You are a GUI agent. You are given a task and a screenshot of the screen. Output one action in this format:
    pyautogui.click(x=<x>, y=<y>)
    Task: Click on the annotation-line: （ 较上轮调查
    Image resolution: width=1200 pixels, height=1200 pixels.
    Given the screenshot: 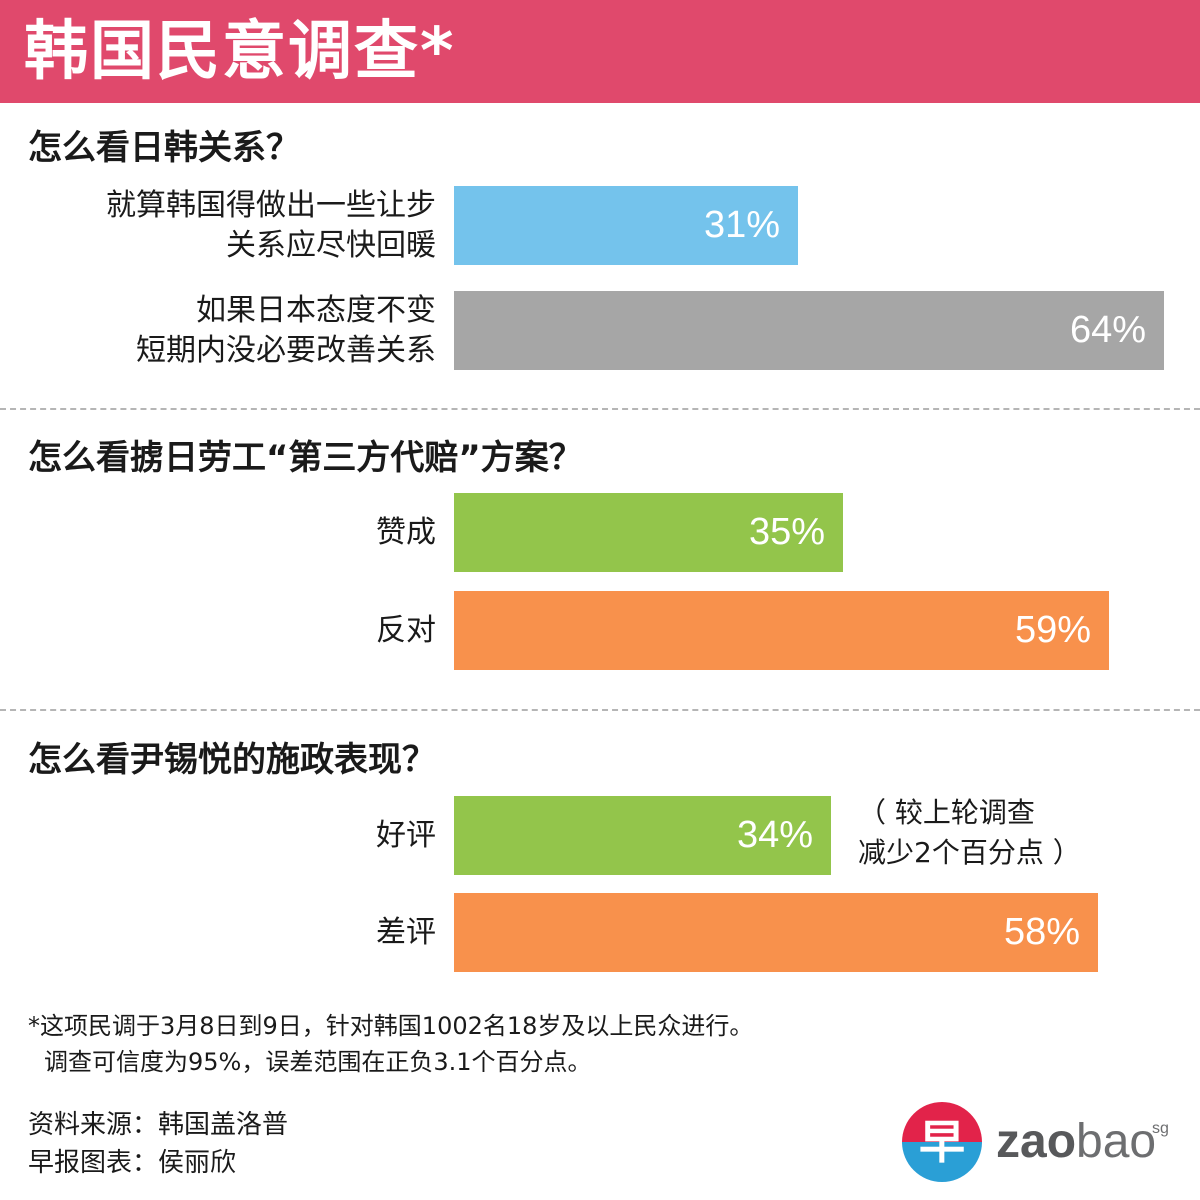 What is the action you would take?
    pyautogui.click(x=946, y=812)
    